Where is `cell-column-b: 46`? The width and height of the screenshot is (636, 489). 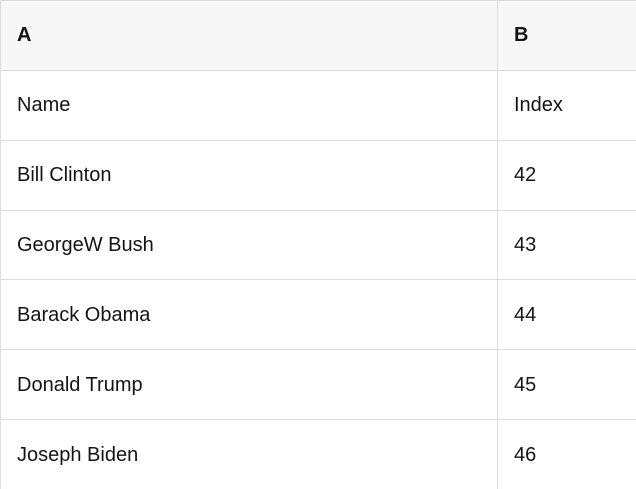 cell-column-b: 46 is located at coordinates (525, 454).